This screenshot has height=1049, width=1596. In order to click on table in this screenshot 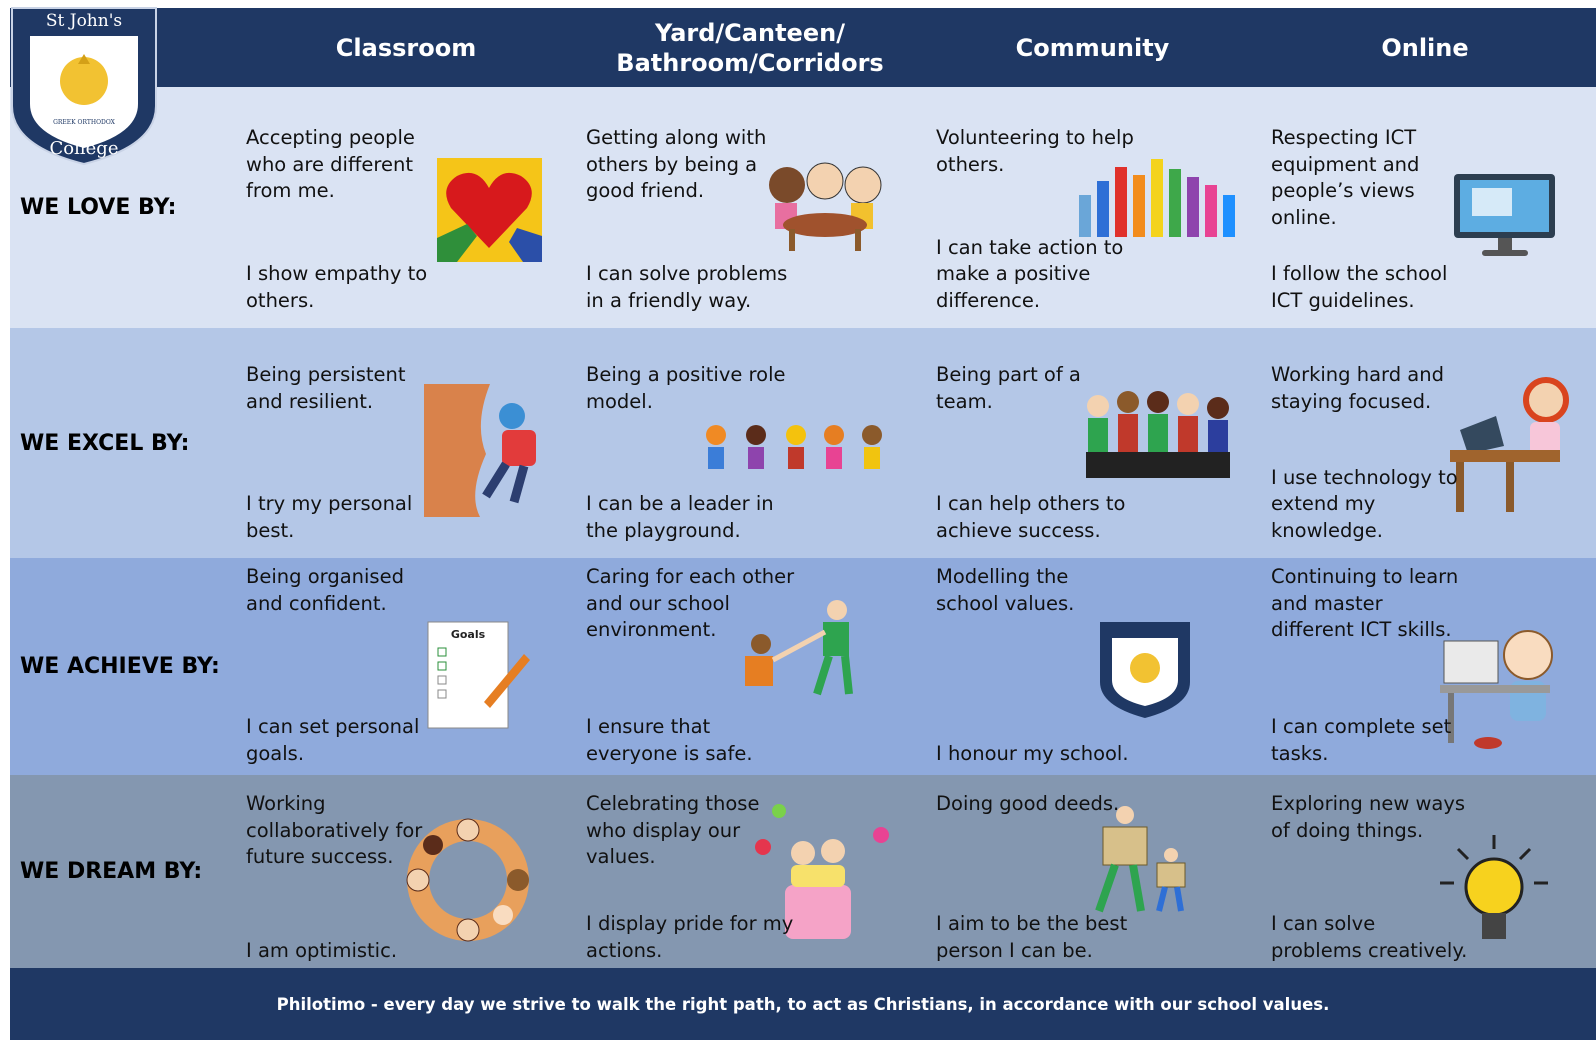, I will do `click(825, 225)`.